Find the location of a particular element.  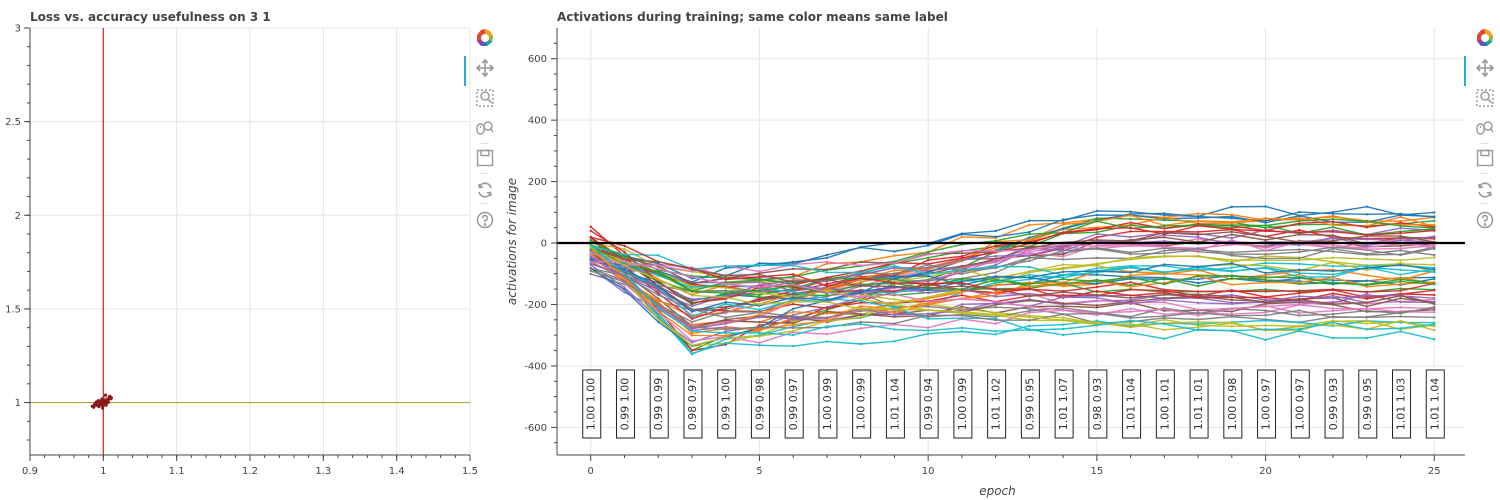

label-box-top-text: 0.99 0.93 is located at coordinates (1333, 404).